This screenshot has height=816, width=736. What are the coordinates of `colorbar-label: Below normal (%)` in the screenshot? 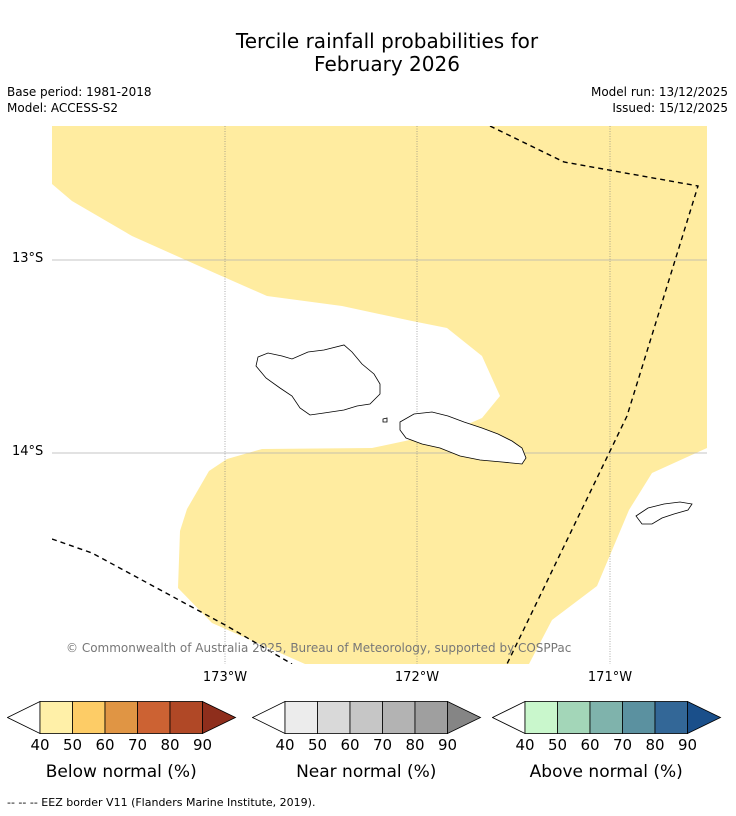 It's located at (121, 772).